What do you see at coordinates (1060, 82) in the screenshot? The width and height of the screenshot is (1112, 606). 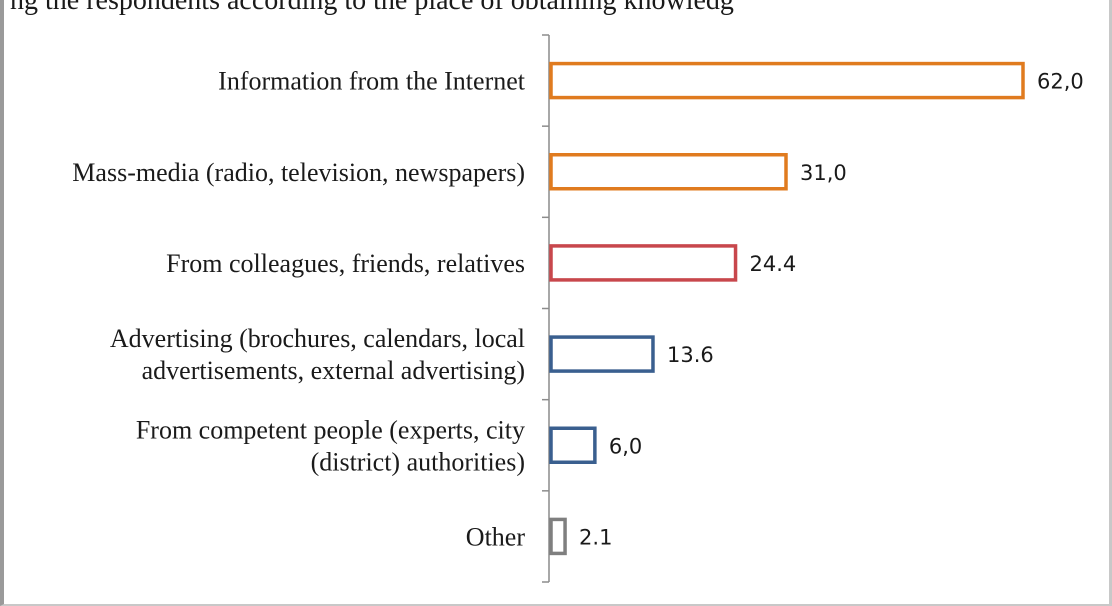 I see `value-label: 62,0` at bounding box center [1060, 82].